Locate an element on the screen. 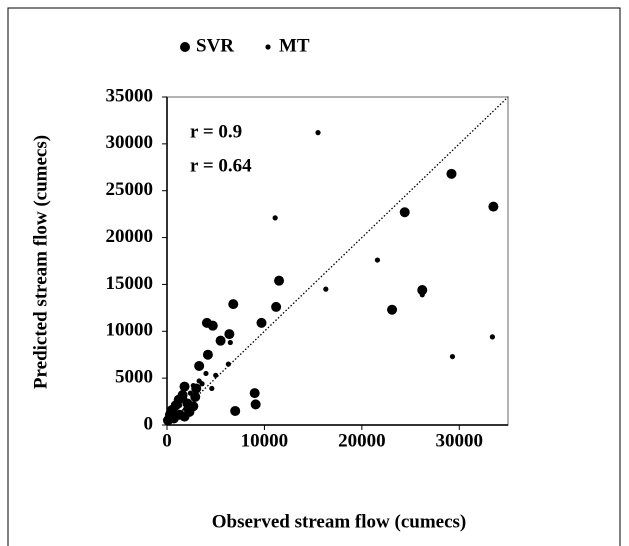 This screenshot has width=629, height=546. y-tick-label: 5000 is located at coordinates (134, 377).